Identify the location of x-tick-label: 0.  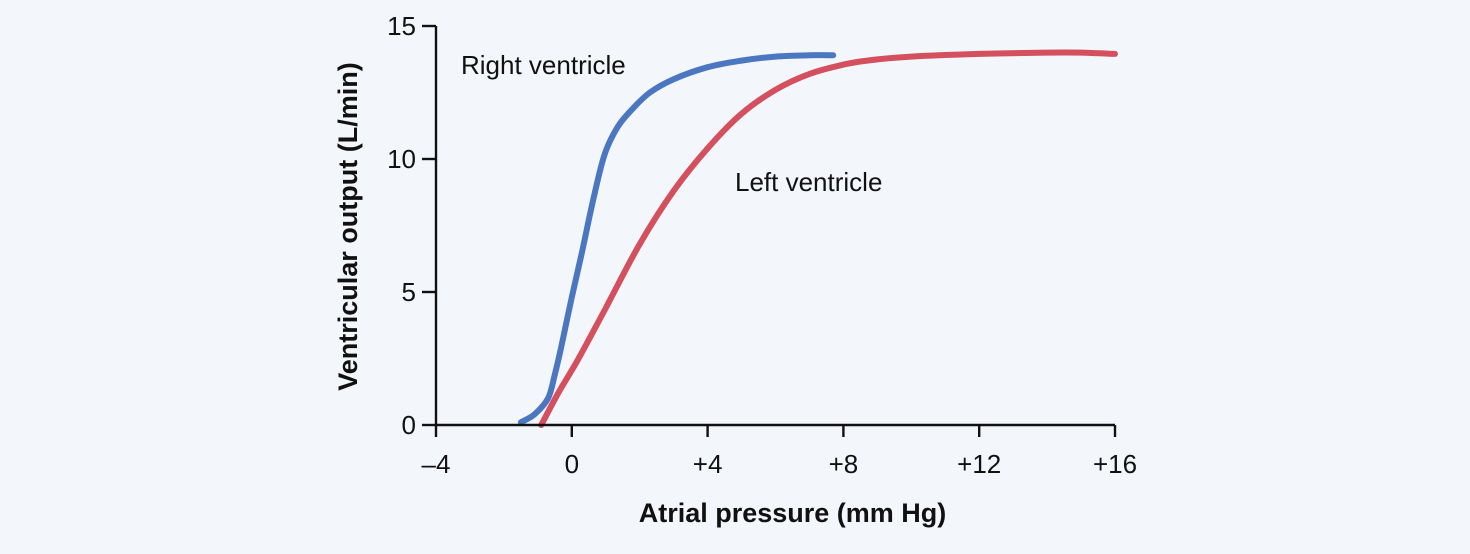
(572, 464).